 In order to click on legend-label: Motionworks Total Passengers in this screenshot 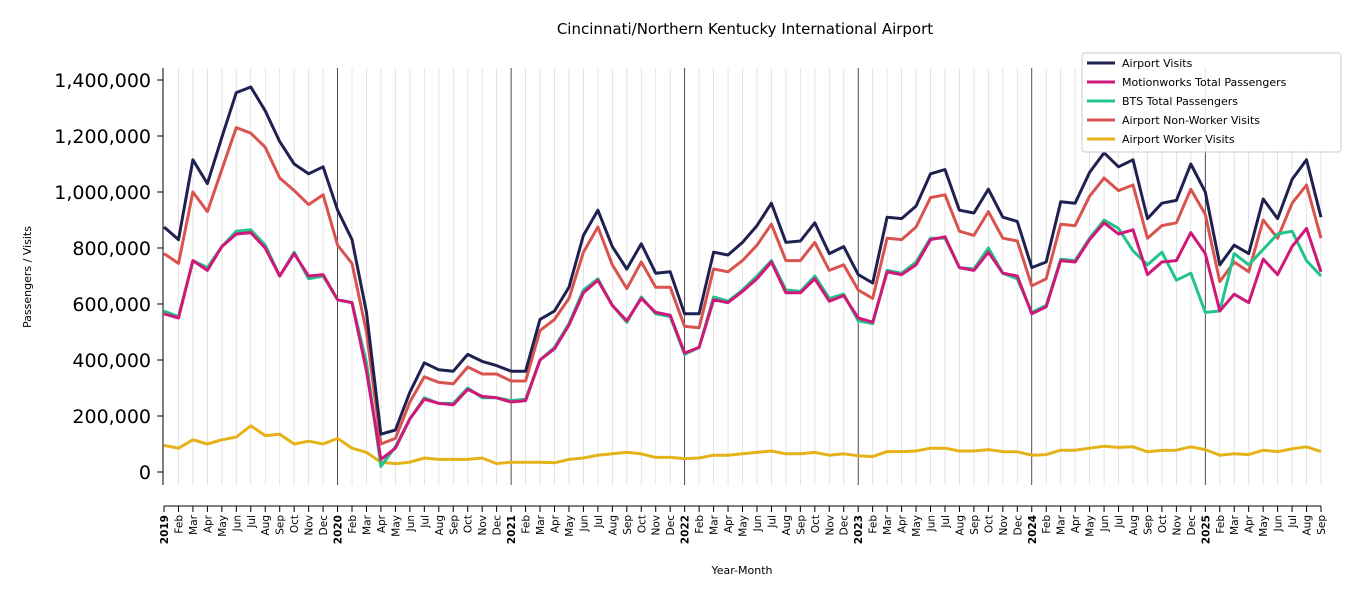, I will do `click(1204, 82)`.